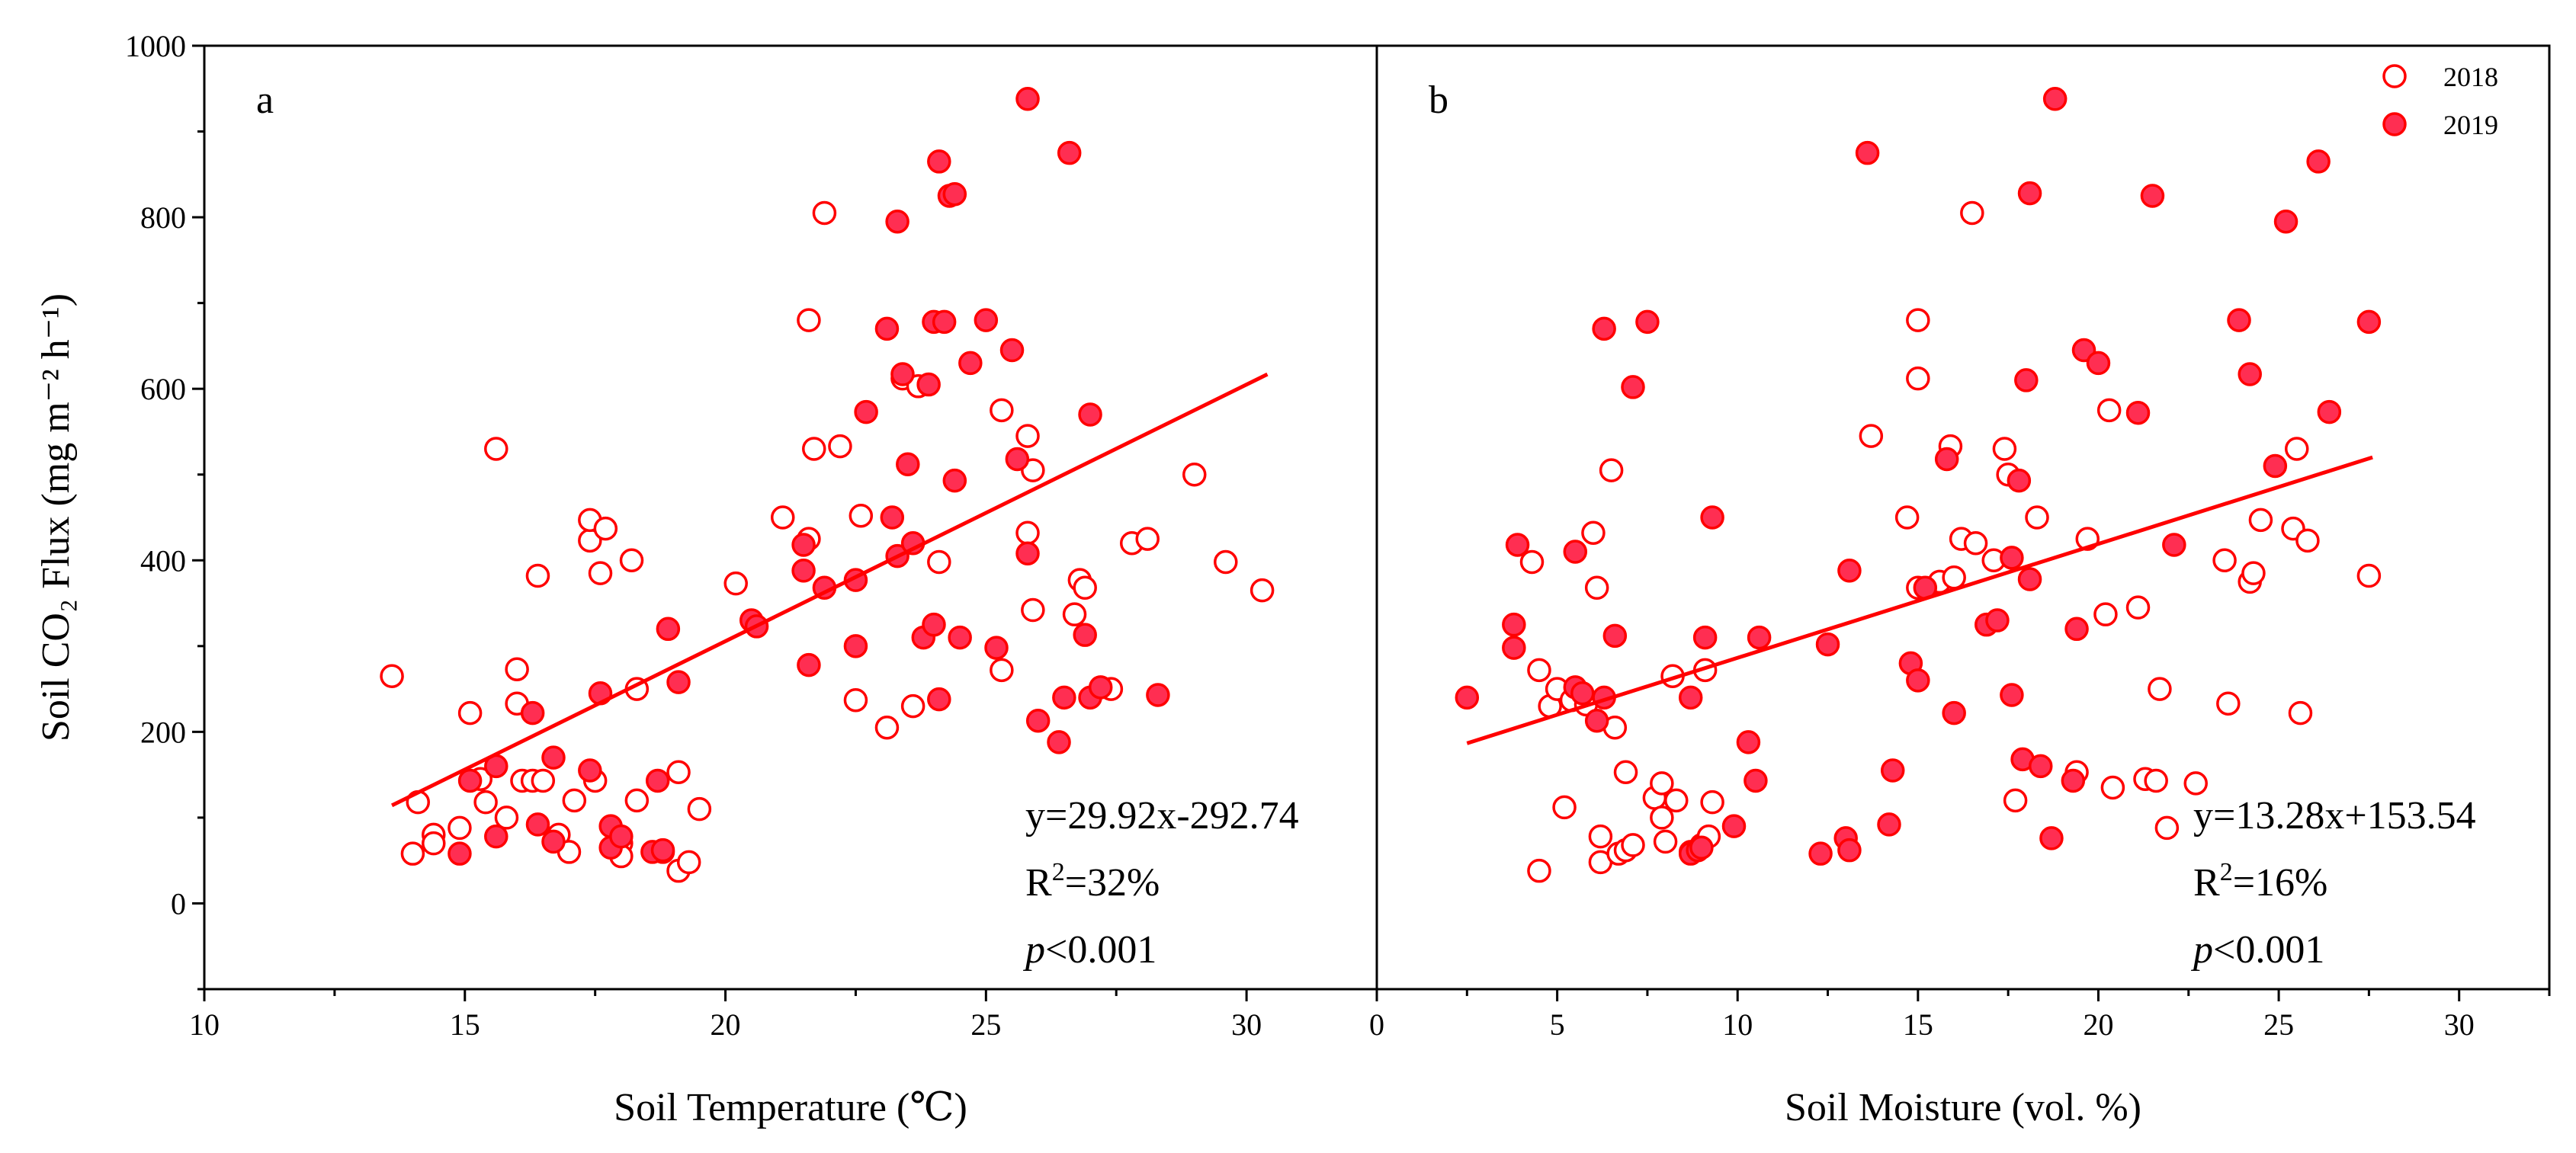 This screenshot has width=2576, height=1153. I want to click on x-tick-label: 5, so click(1557, 1024).